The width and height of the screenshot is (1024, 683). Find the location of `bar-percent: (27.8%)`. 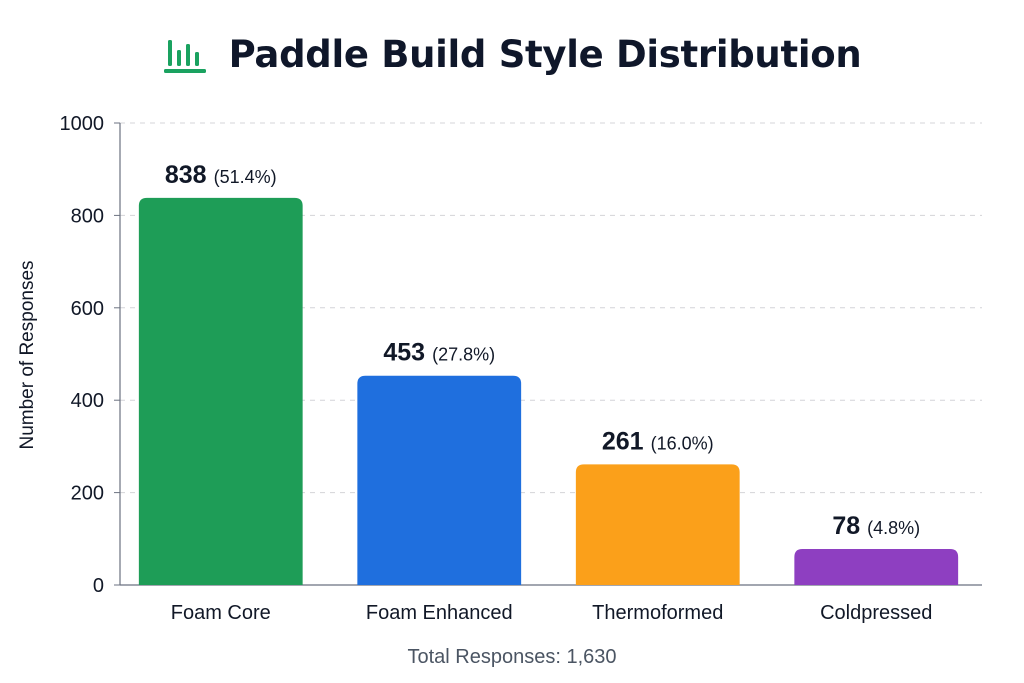

bar-percent: (27.8%) is located at coordinates (463, 355).